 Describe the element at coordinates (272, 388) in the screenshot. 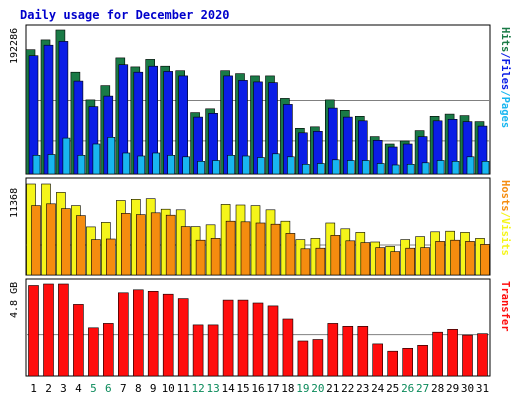

I see `day-label: 17` at that location.